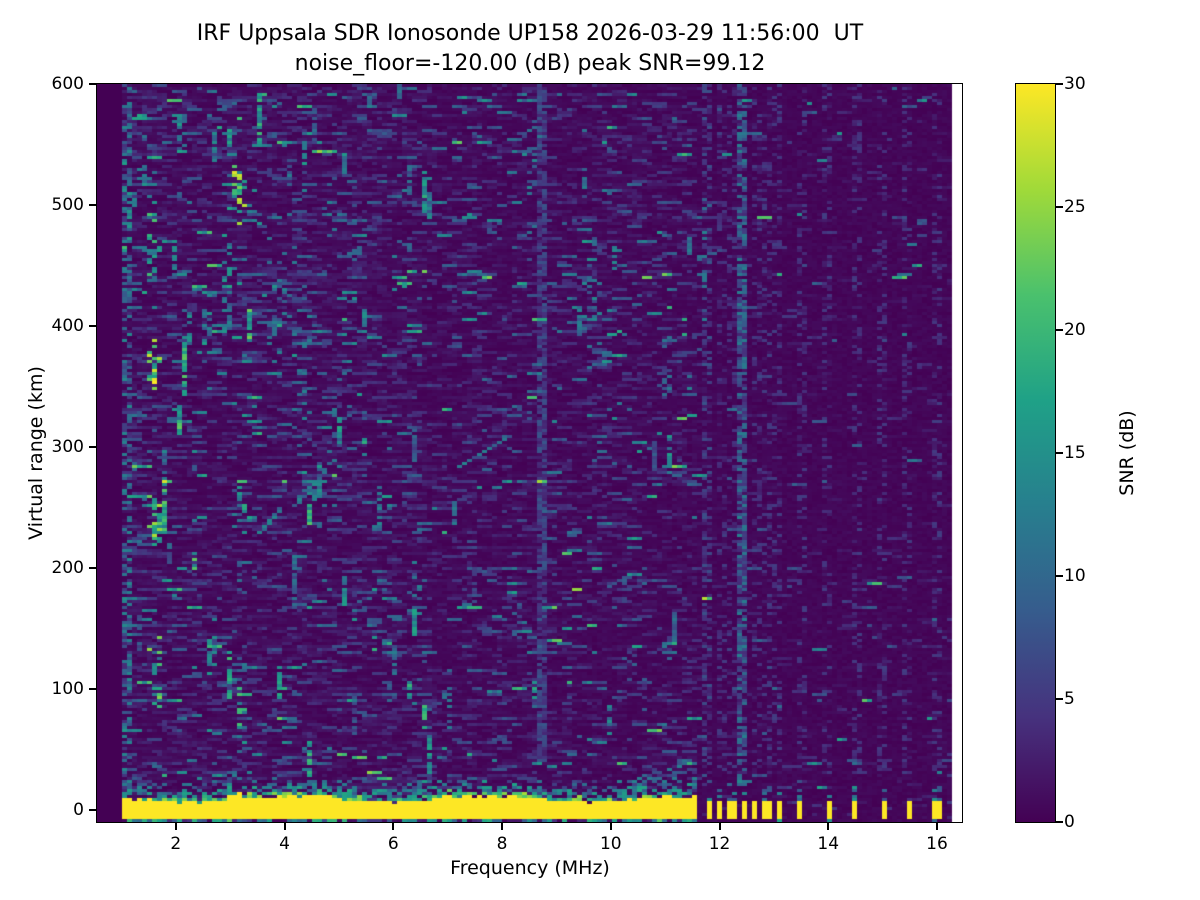 The height and width of the screenshot is (900, 1200). I want to click on y-tick-label: 300, so click(67, 446).